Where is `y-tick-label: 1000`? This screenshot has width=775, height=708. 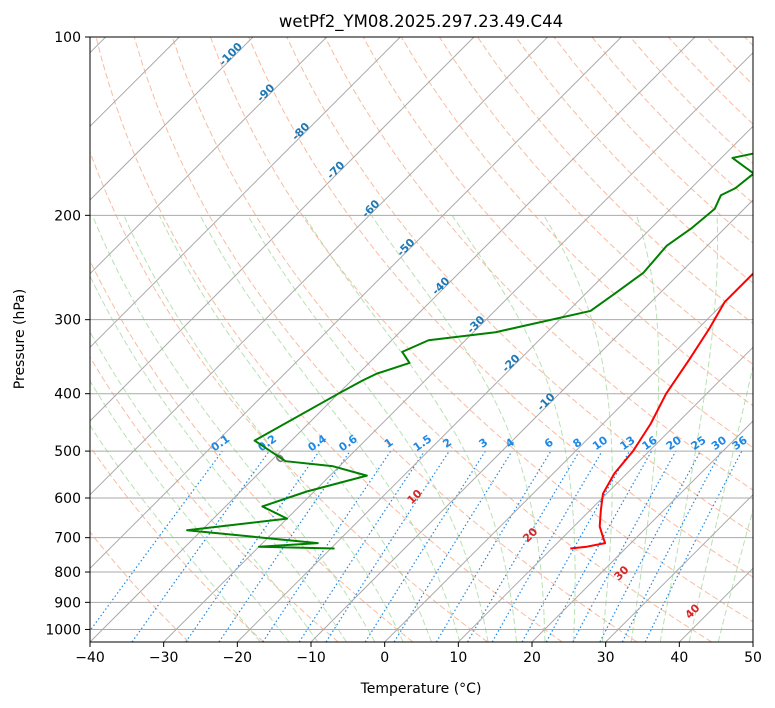
y-tick-label: 1000 is located at coordinates (63, 630).